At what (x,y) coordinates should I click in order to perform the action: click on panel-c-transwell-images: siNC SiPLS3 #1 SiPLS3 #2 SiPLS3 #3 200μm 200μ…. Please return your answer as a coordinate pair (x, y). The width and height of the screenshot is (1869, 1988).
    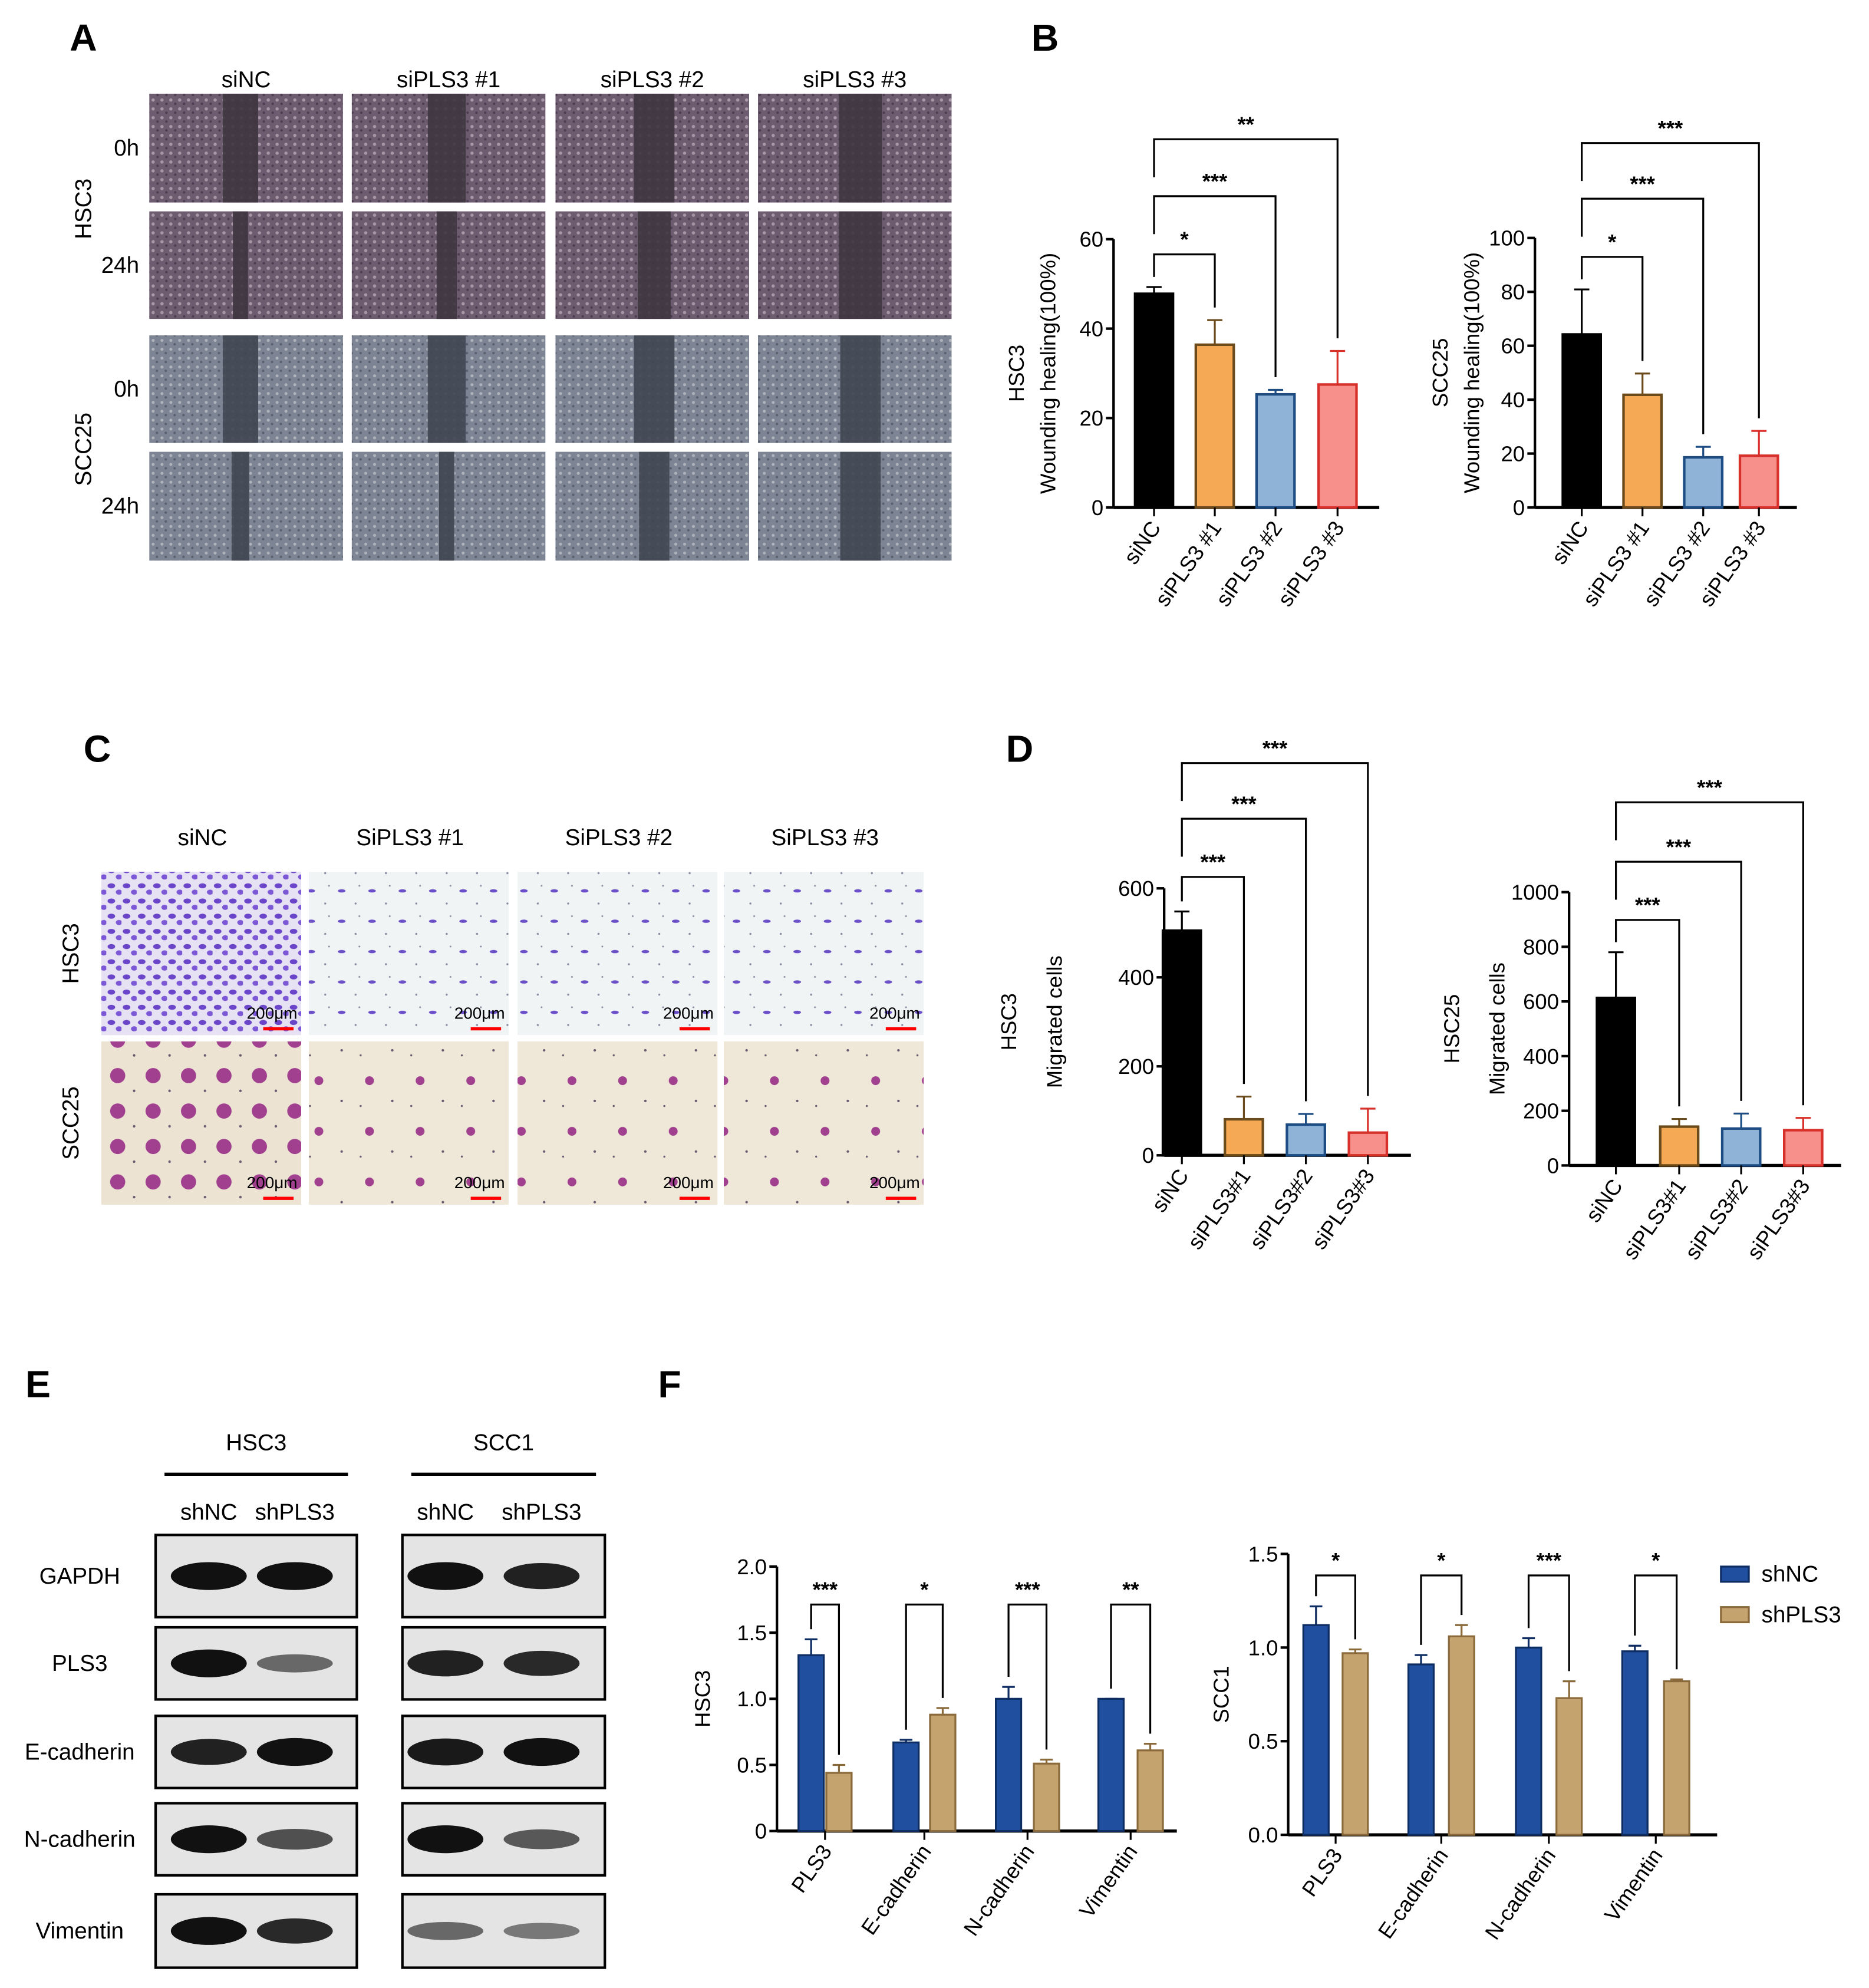
    Looking at the image, I should click on (491, 1015).